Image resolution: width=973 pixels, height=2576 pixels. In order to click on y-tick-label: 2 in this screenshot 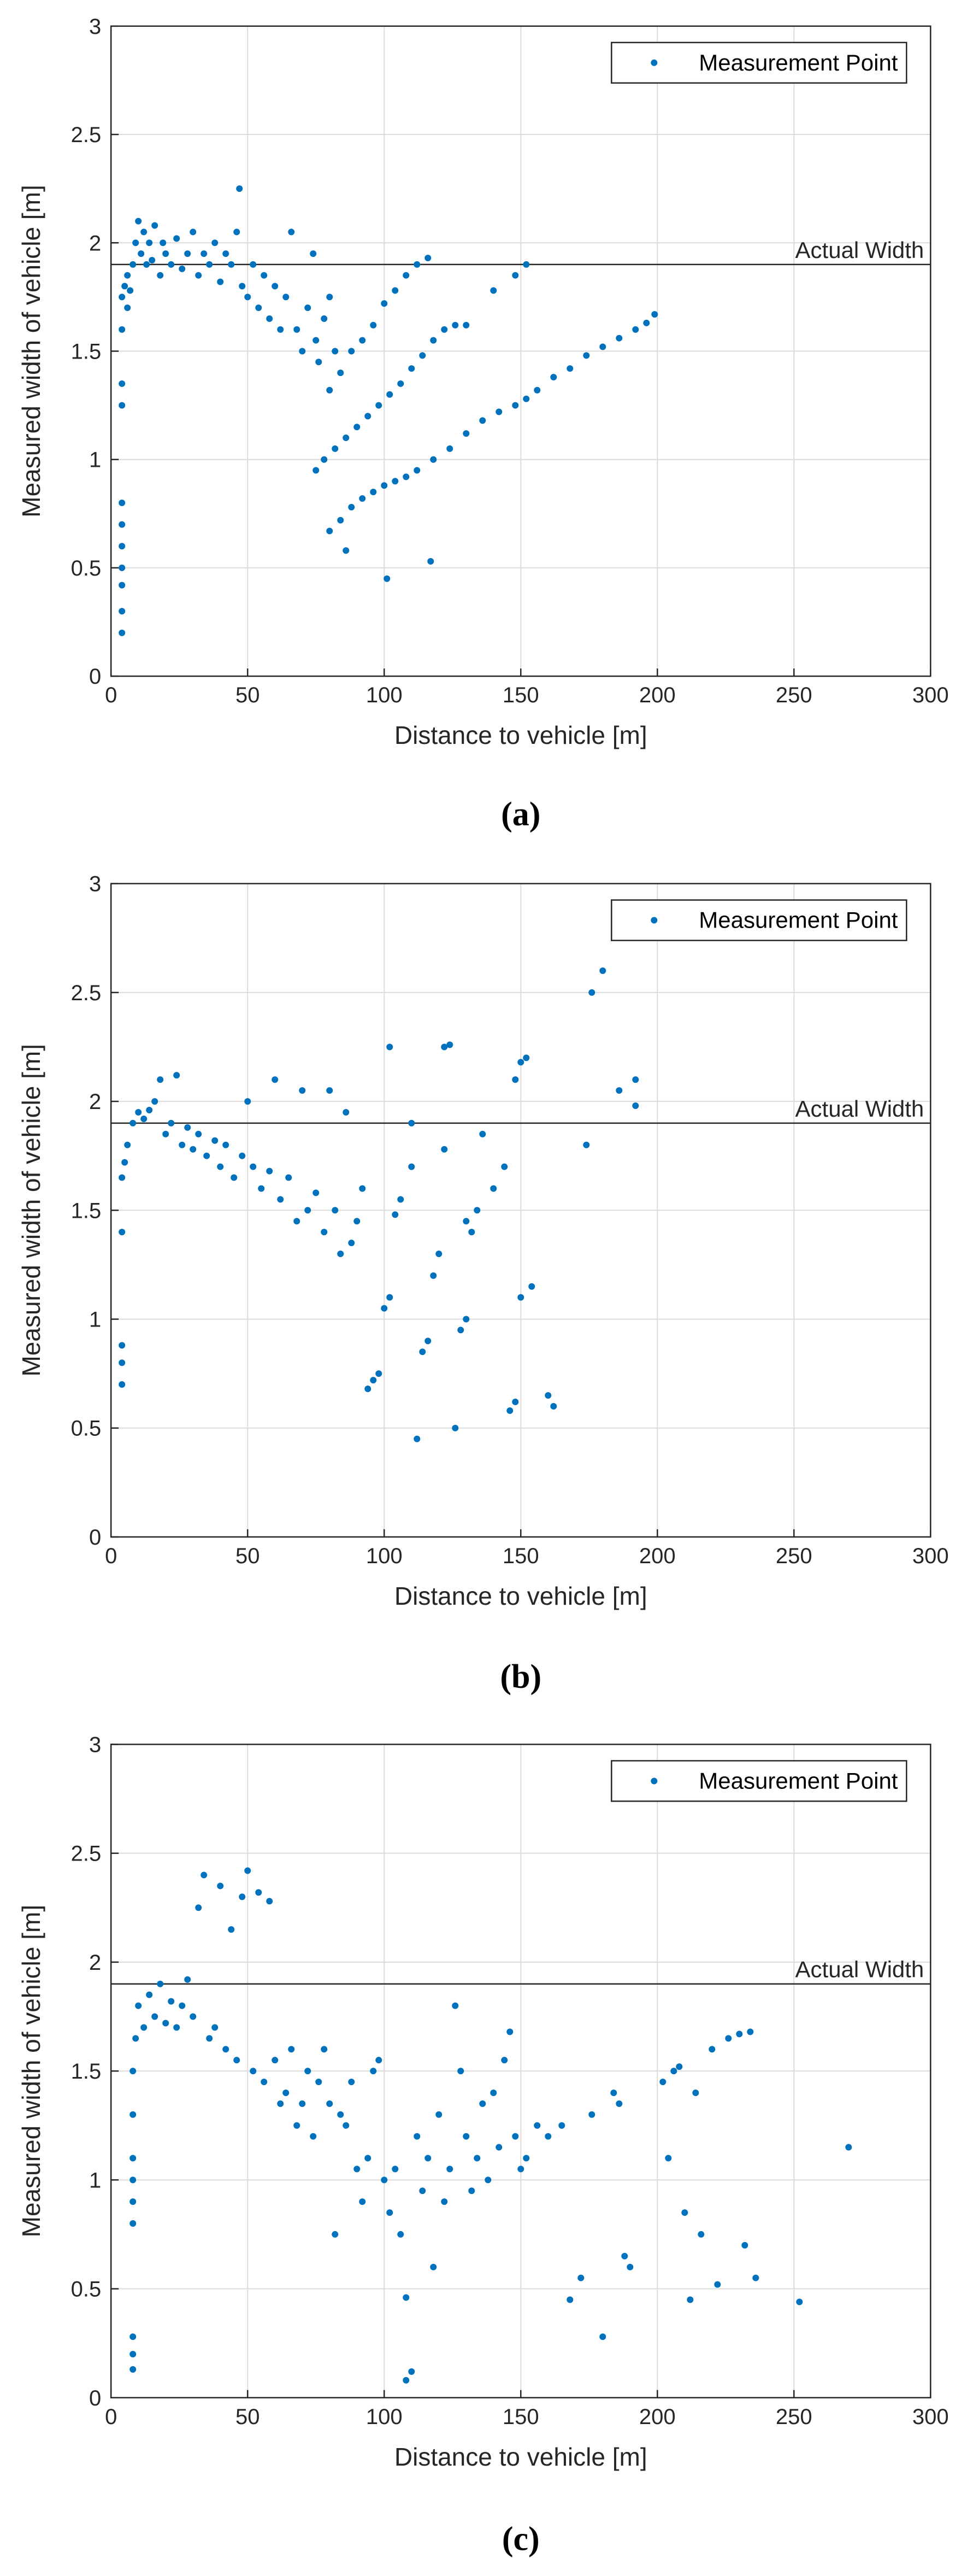, I will do `click(95, 1102)`.